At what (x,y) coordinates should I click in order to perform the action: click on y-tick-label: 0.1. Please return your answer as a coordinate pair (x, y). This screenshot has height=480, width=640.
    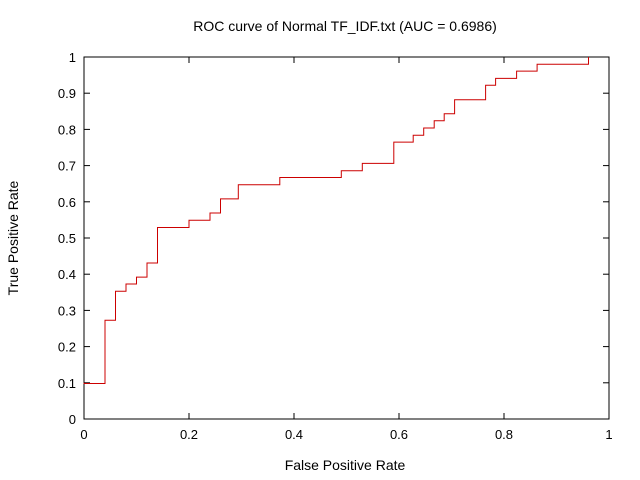
    Looking at the image, I should click on (67, 383).